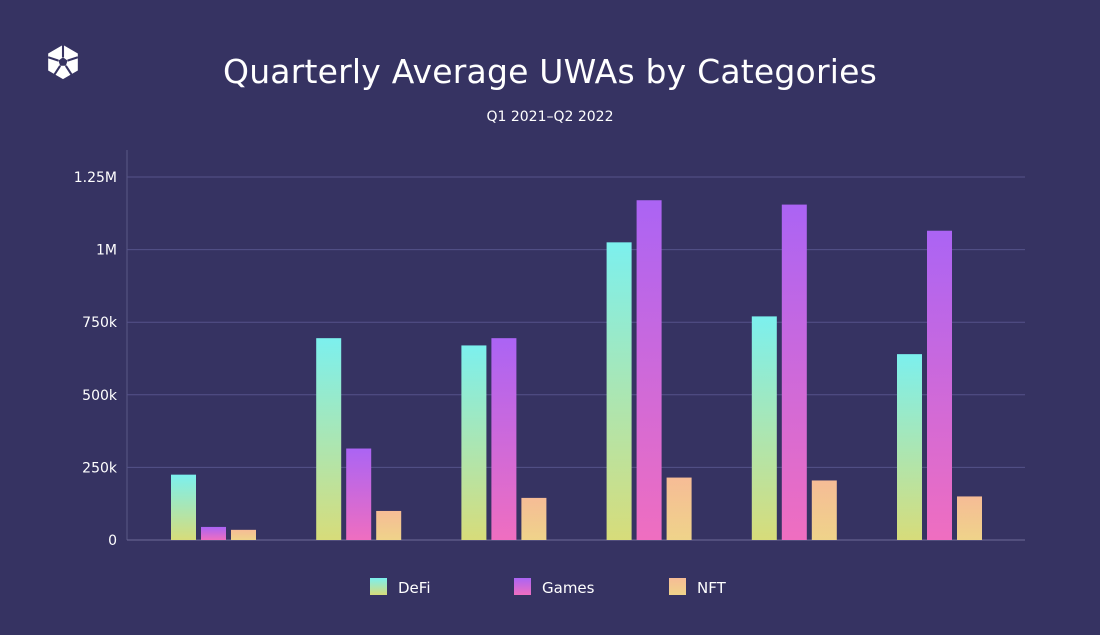 The image size is (1100, 635). Describe the element at coordinates (96, 359) in the screenshot. I see `y-axis-ticks: 0 250k 500k 750k 1M 1.25M` at that location.